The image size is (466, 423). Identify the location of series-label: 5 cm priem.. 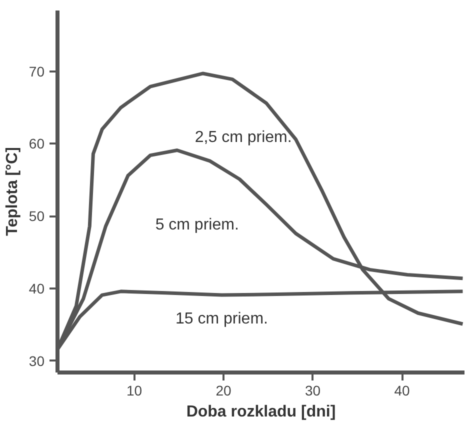
(197, 225).